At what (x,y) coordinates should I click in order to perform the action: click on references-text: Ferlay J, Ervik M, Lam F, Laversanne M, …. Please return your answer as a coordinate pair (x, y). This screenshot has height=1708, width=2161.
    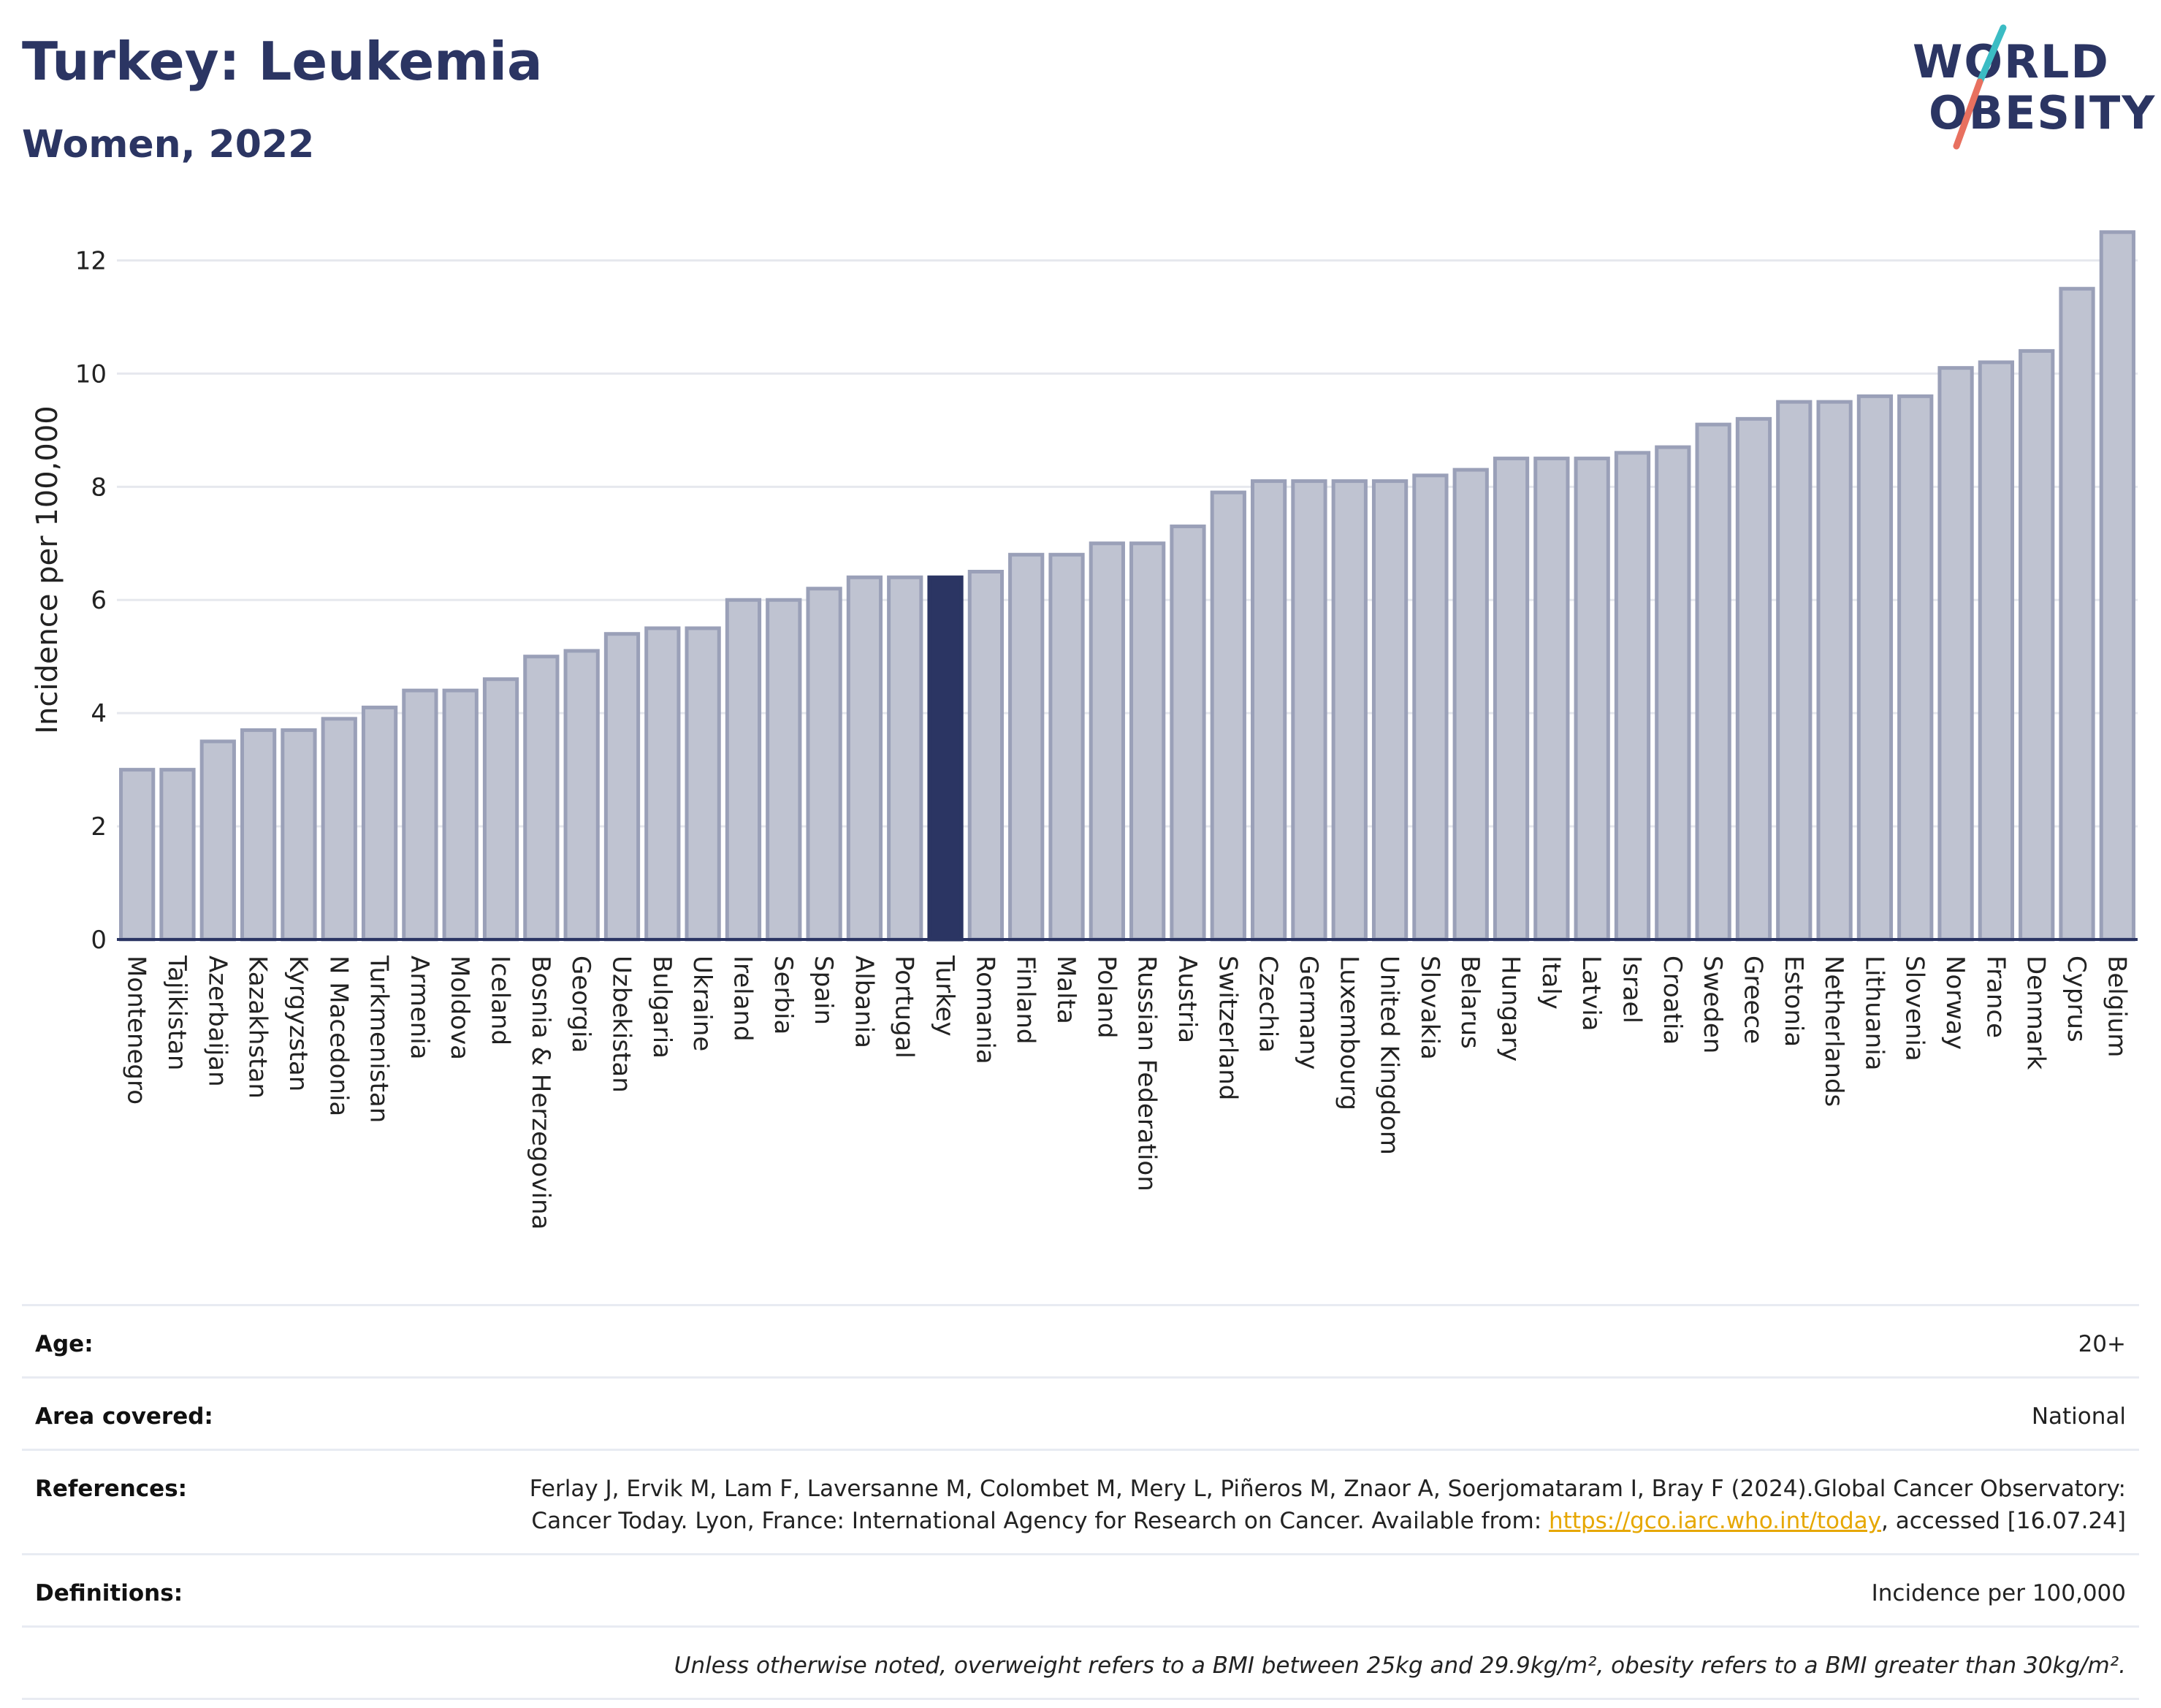
    Looking at the image, I should click on (1327, 1505).